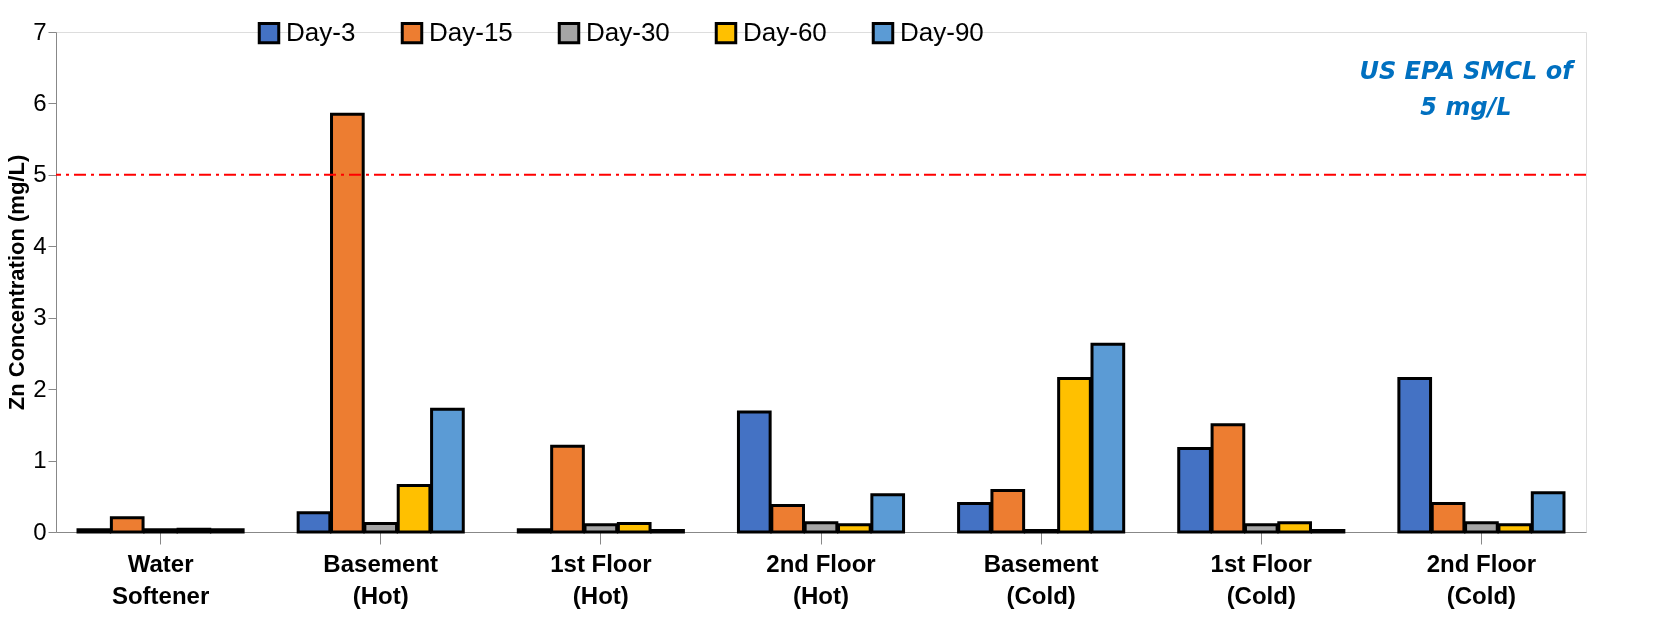 This screenshot has height=636, width=1665. I want to click on y-tick-label: 2, so click(40, 388).